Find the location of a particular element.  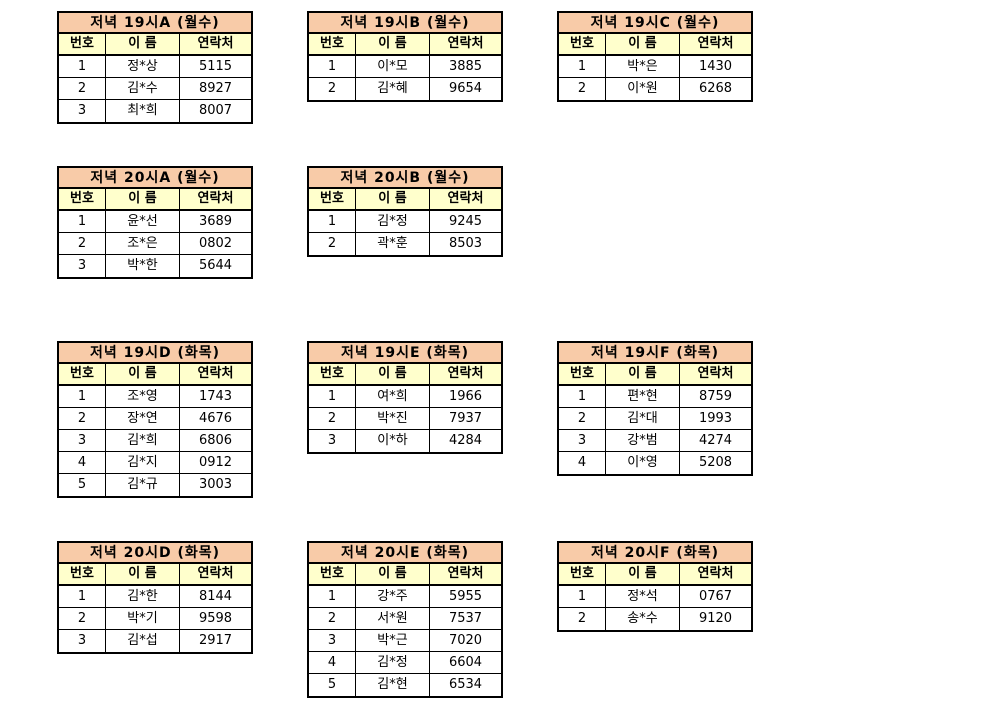

table-row: 3 이*하 4284 is located at coordinates (405, 441).